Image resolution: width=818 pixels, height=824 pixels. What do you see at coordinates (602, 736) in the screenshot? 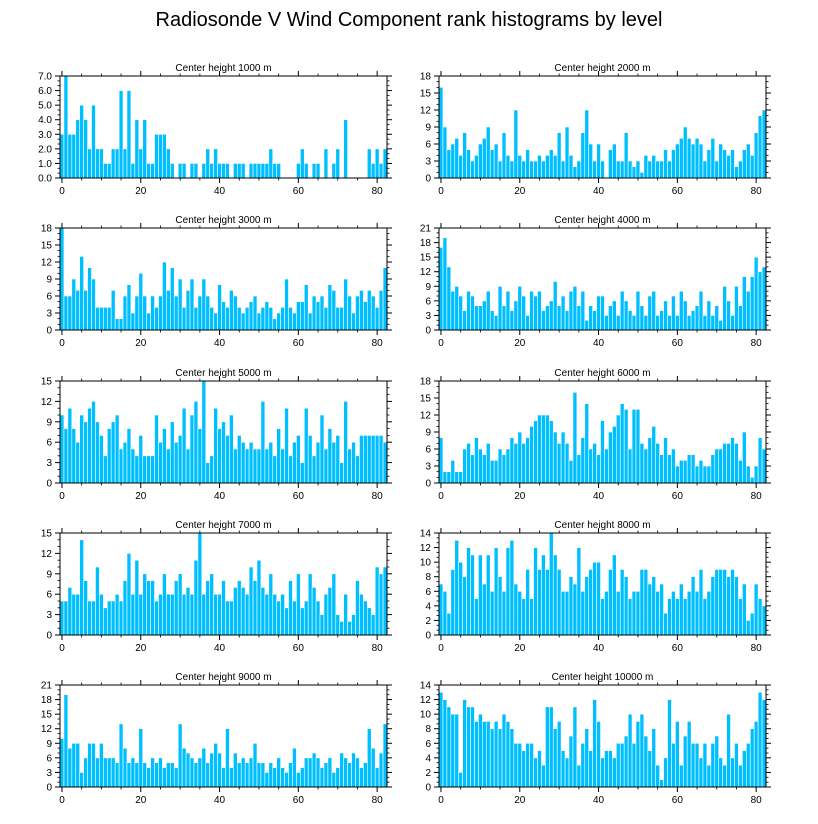
I see `plot-frame` at bounding box center [602, 736].